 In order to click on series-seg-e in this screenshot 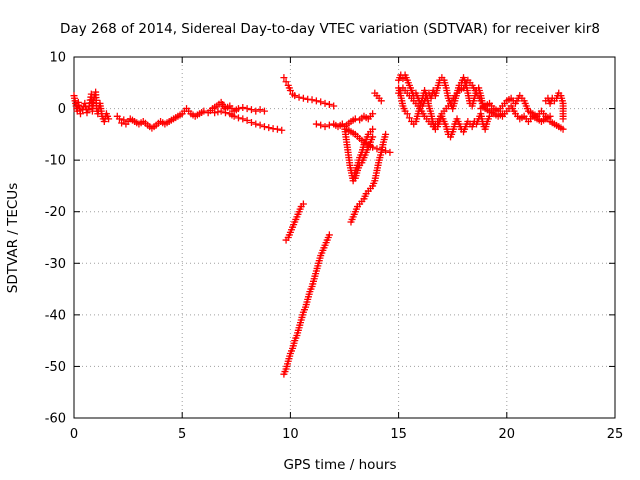, I will do `click(294, 222)`.